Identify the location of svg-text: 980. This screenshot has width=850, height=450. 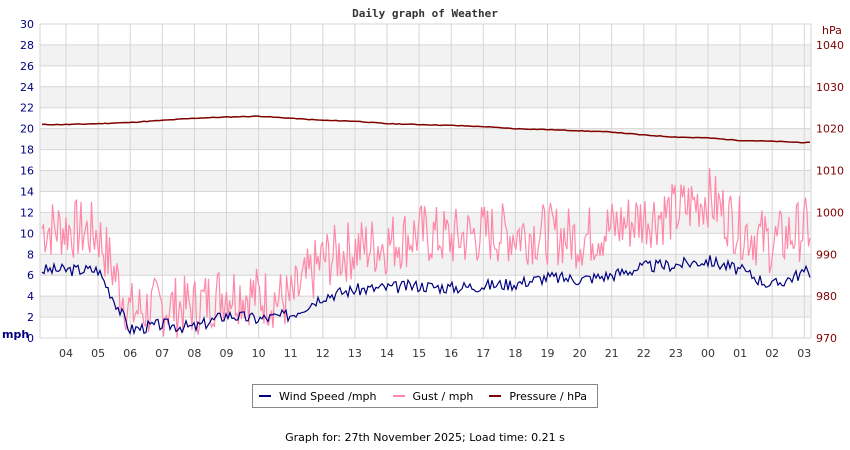
(826, 296).